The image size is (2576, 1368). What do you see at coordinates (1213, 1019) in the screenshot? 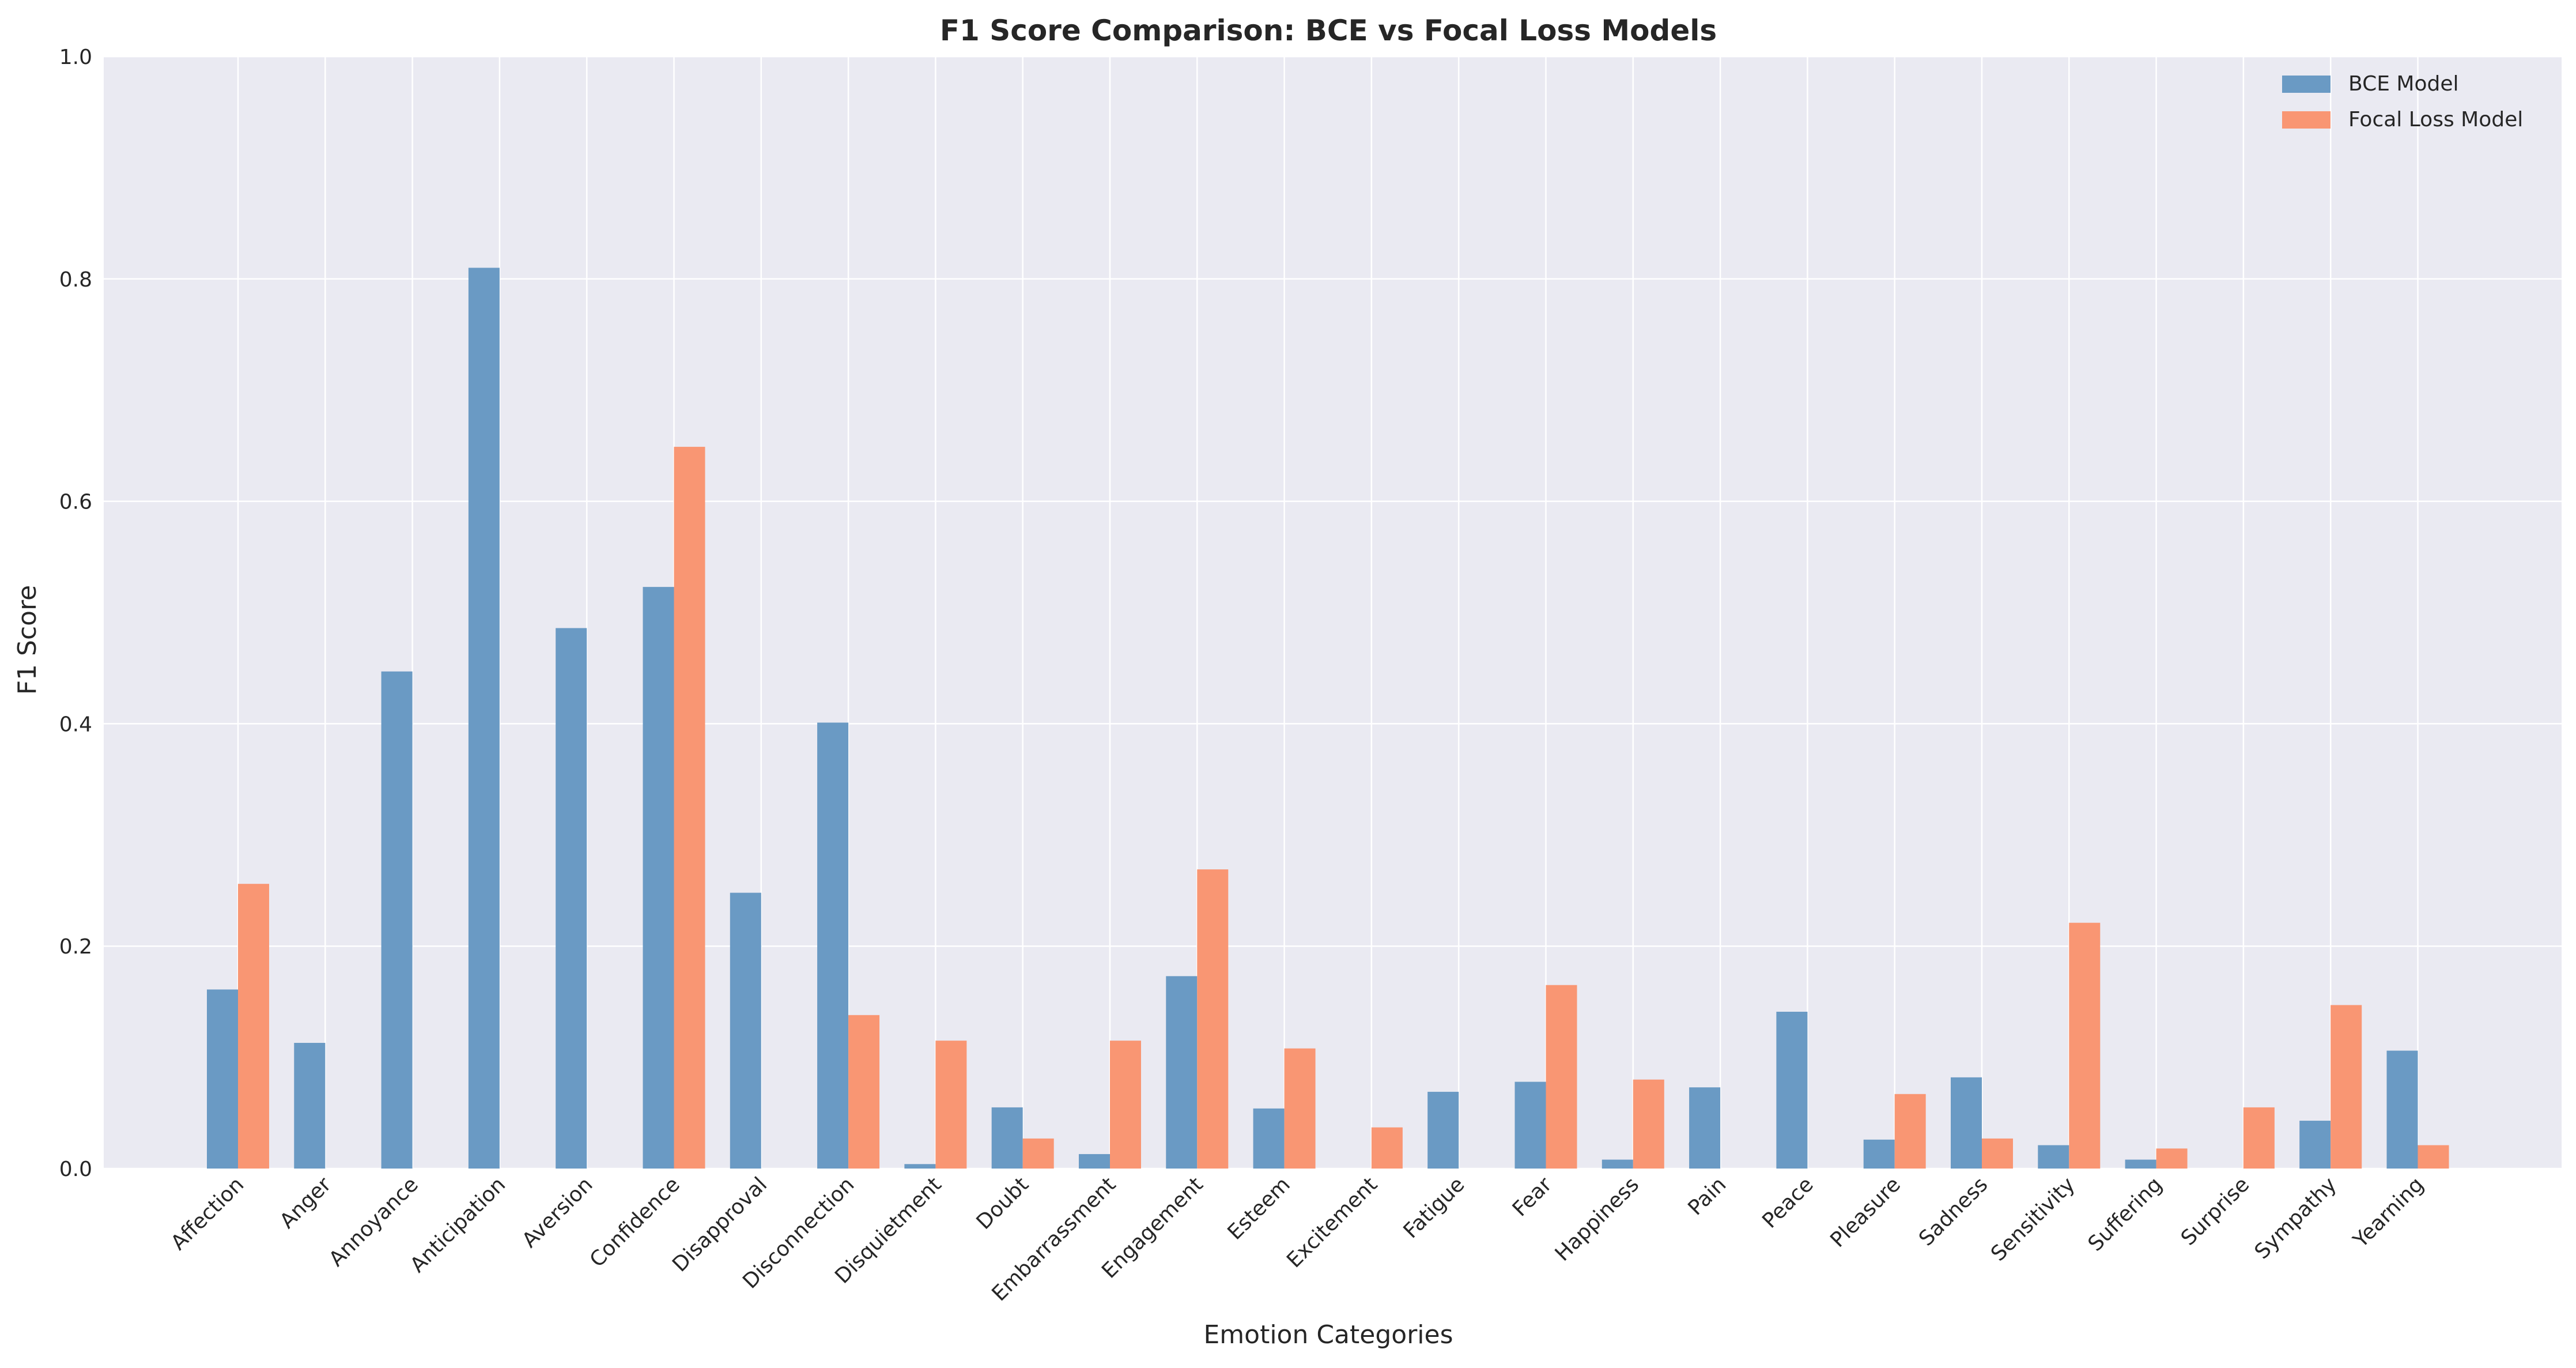
I see `focal-loss-bar-engagement` at bounding box center [1213, 1019].